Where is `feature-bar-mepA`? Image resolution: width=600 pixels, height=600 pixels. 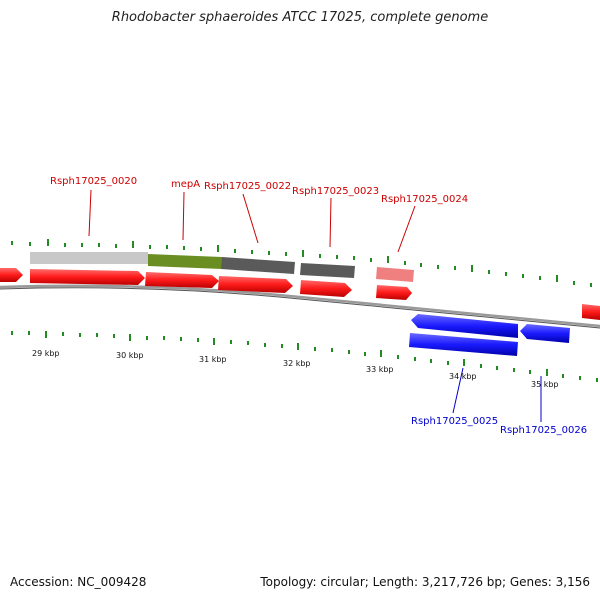
feature-bar-mepA is located at coordinates (185, 261).